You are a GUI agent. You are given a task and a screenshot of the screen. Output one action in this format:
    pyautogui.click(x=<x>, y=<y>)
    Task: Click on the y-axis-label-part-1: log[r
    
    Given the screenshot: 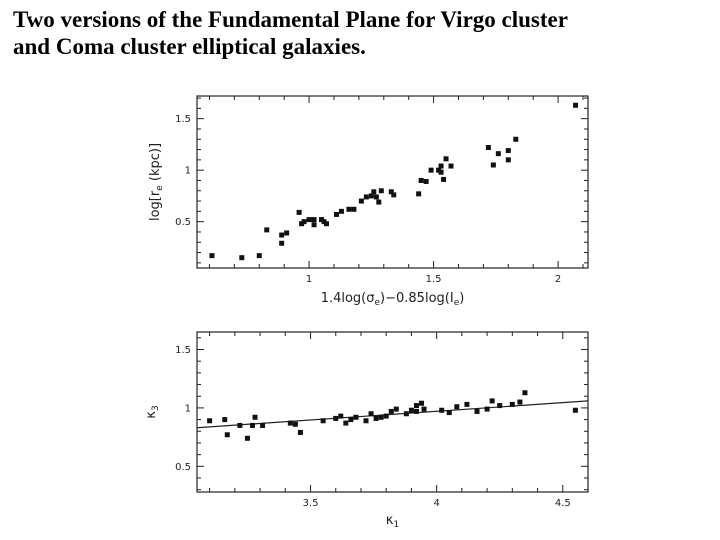 What is the action you would take?
    pyautogui.click(x=155, y=205)
    